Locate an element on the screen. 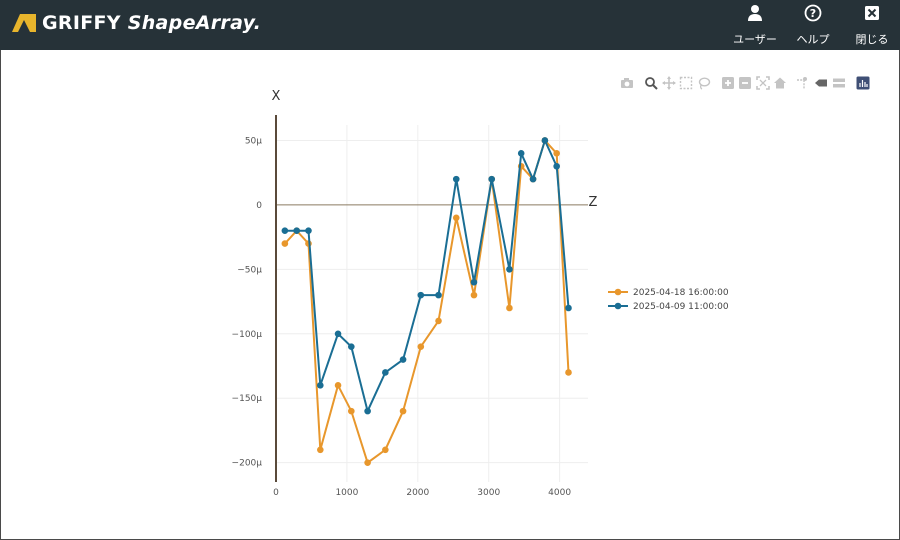  user-button-label: ユーザー is located at coordinates (755, 39).